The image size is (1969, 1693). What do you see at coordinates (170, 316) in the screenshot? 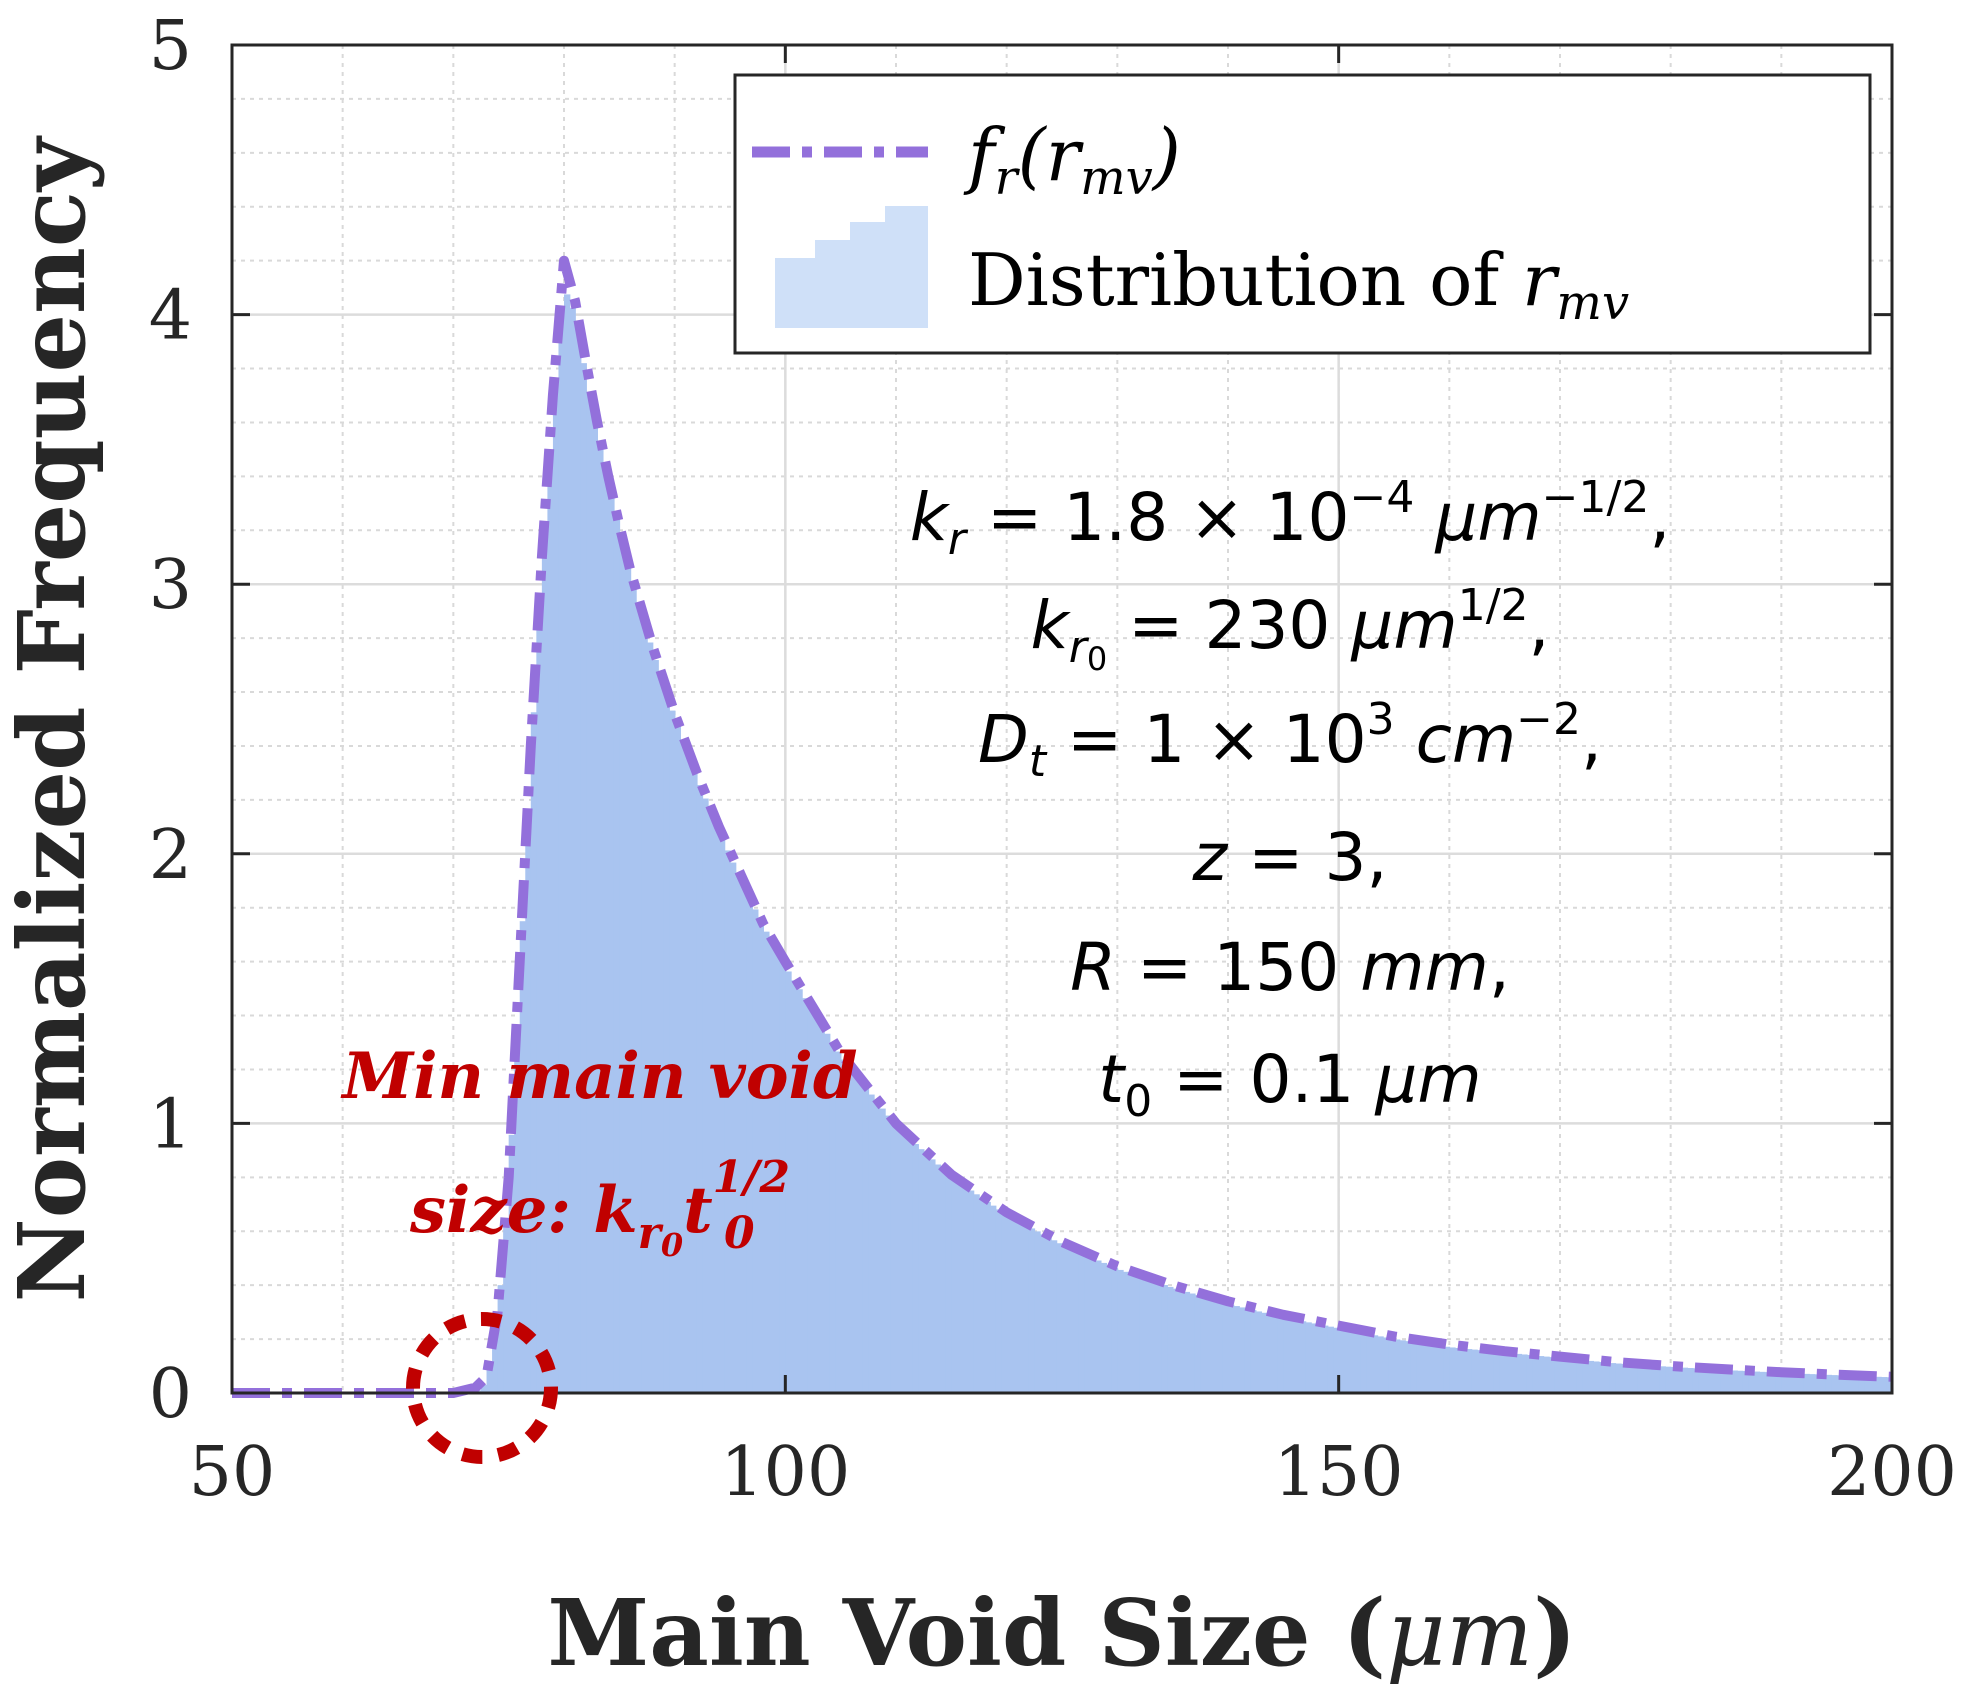
I see `y-tick-label: 4` at bounding box center [170, 316].